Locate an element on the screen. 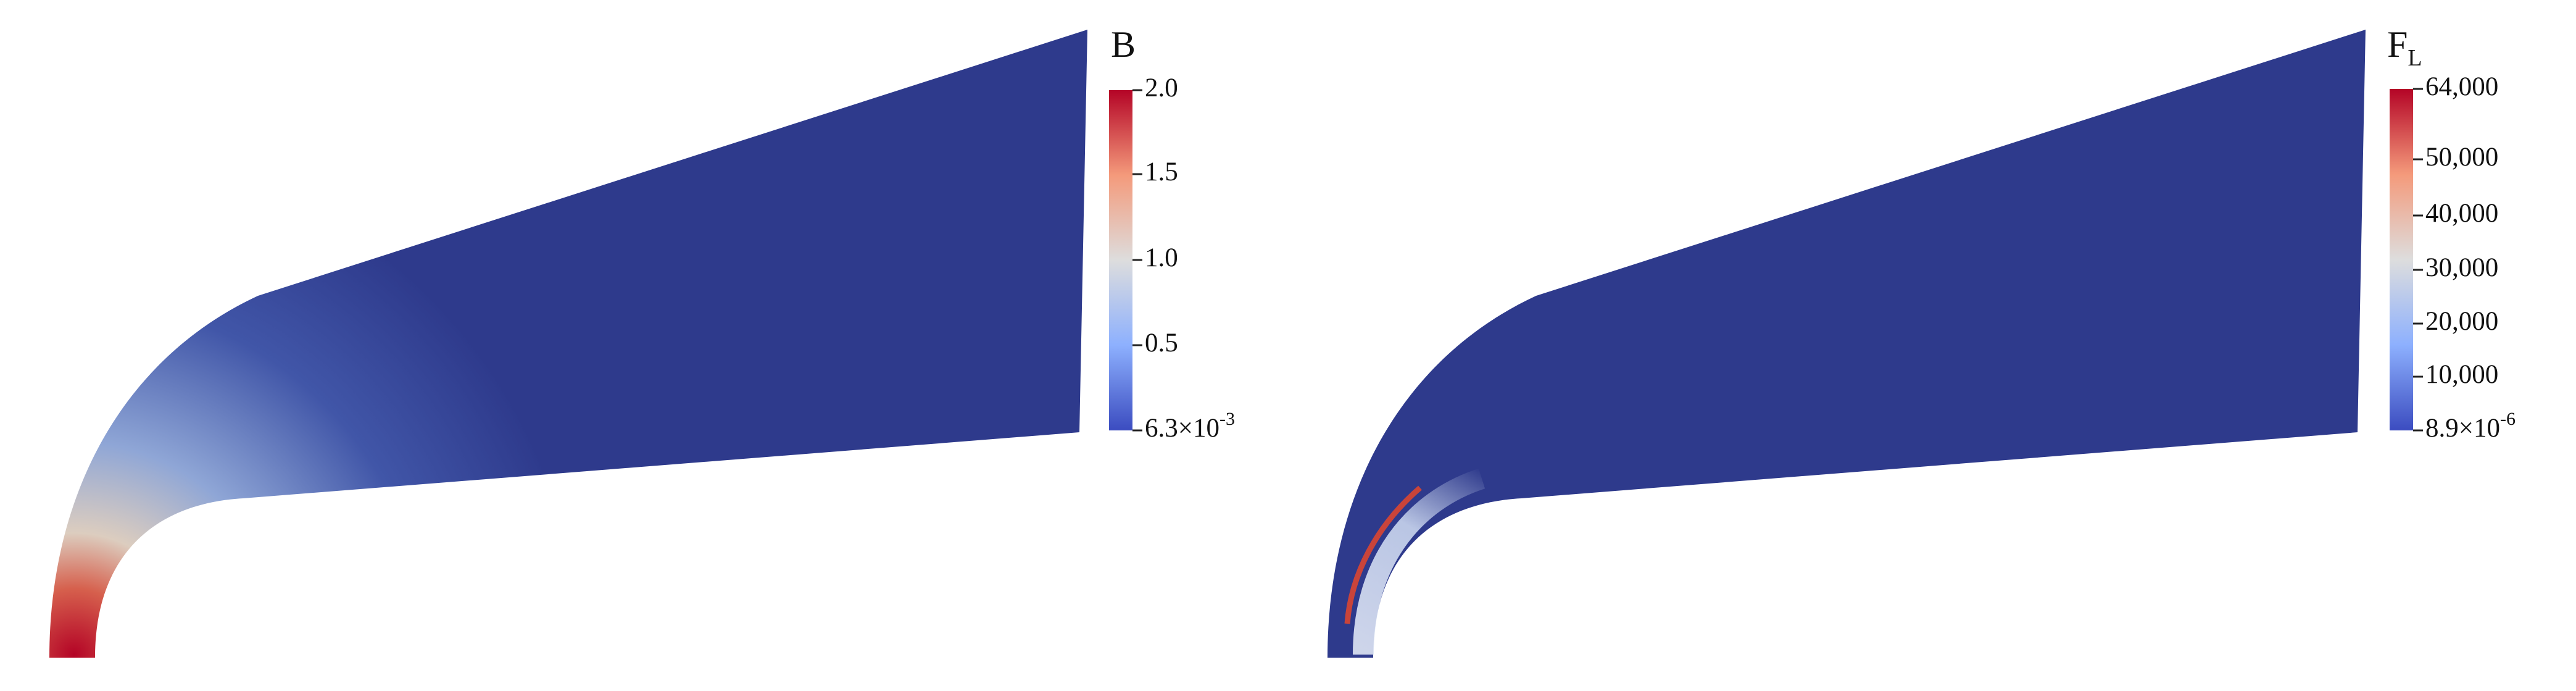 This screenshot has height=691, width=2576. tick-label: 0.5 is located at coordinates (1161, 343).